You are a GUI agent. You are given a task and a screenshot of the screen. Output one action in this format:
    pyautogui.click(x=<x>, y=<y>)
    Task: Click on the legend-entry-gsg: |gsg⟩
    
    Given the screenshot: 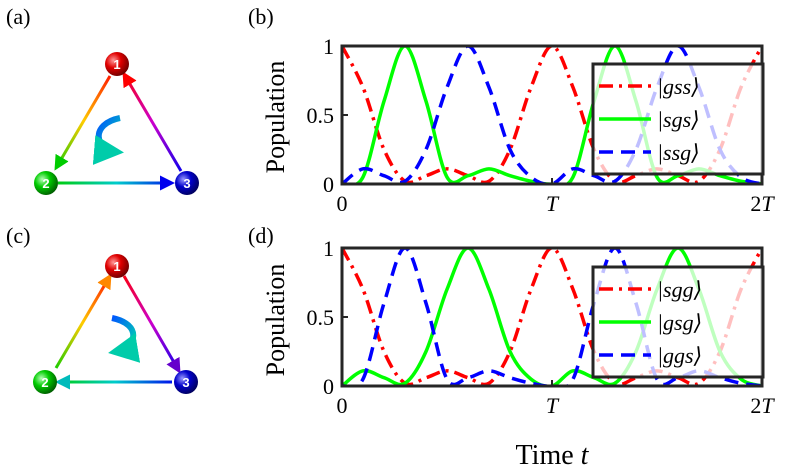 What is the action you would take?
    pyautogui.click(x=679, y=322)
    